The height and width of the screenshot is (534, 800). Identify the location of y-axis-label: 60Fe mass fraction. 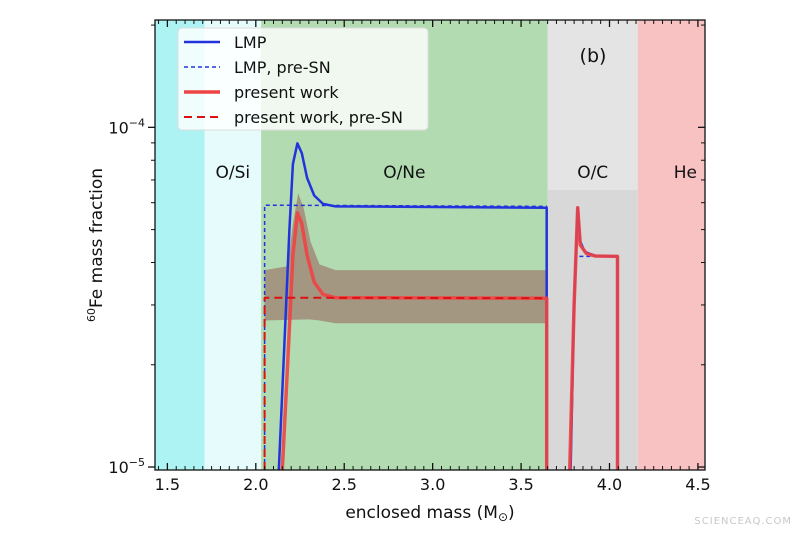
(96, 245).